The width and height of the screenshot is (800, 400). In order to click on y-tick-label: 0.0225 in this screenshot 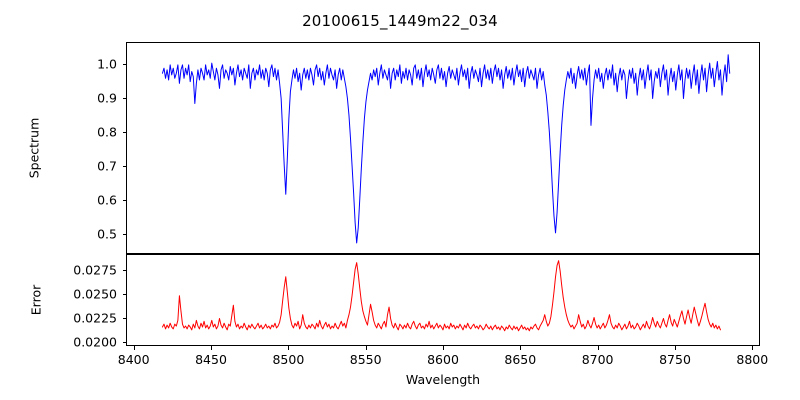, I will do `click(95, 318)`.